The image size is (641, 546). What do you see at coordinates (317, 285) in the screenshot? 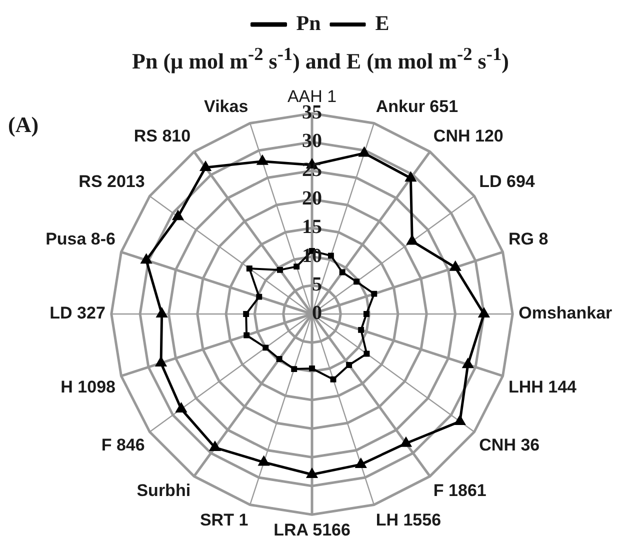
I see `y-tick-label: 5` at bounding box center [317, 285].